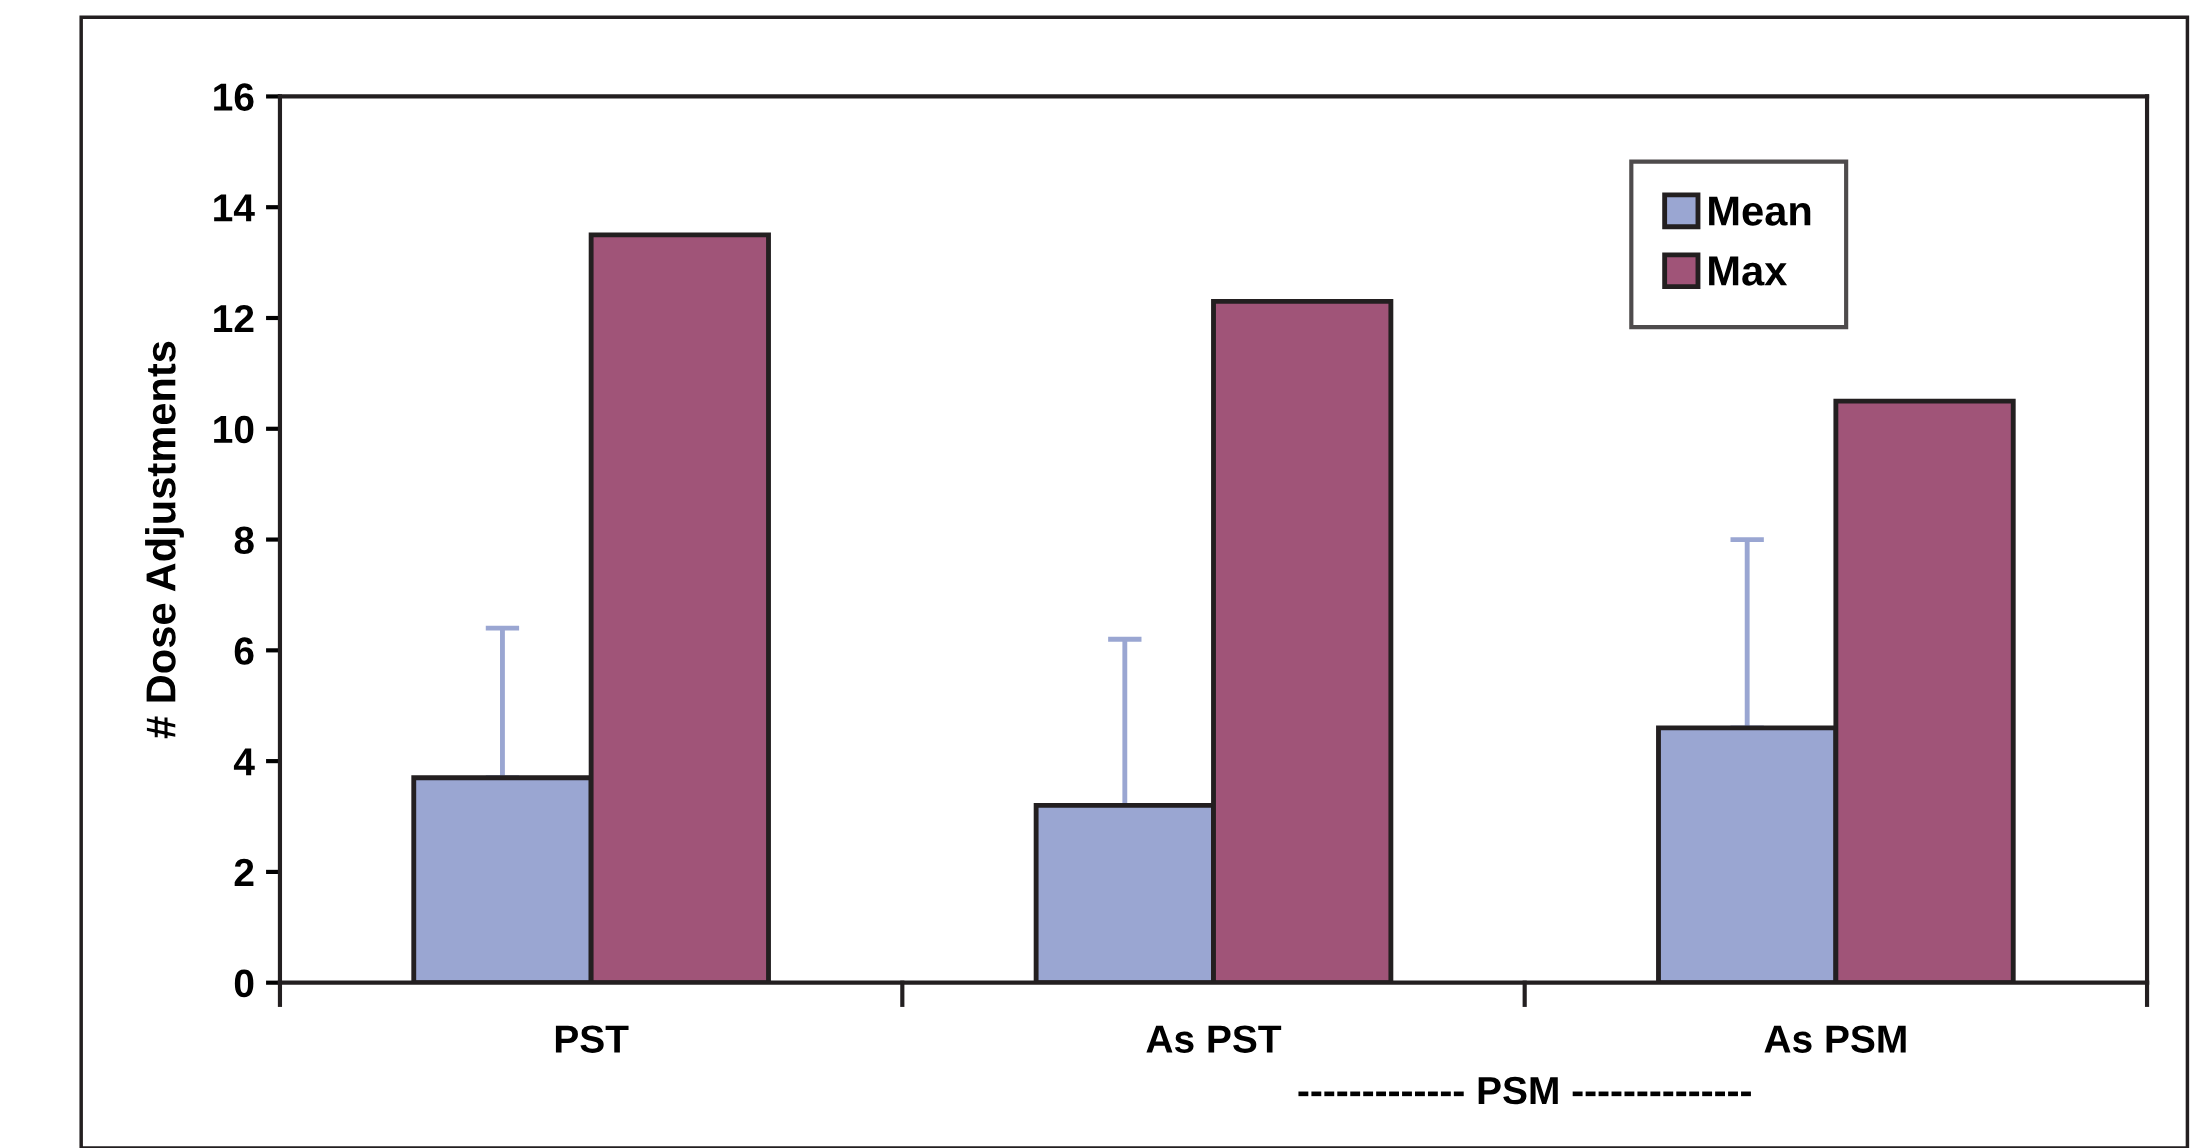 This screenshot has height=1148, width=2194. What do you see at coordinates (1760, 211) in the screenshot?
I see `legend-label: Mean` at bounding box center [1760, 211].